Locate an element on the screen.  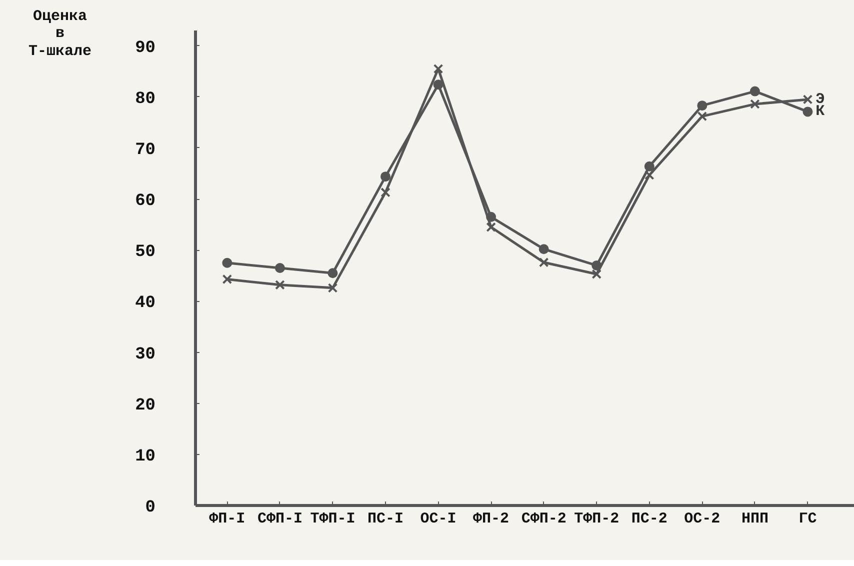
y-tick-label: 0 is located at coordinates (150, 508).